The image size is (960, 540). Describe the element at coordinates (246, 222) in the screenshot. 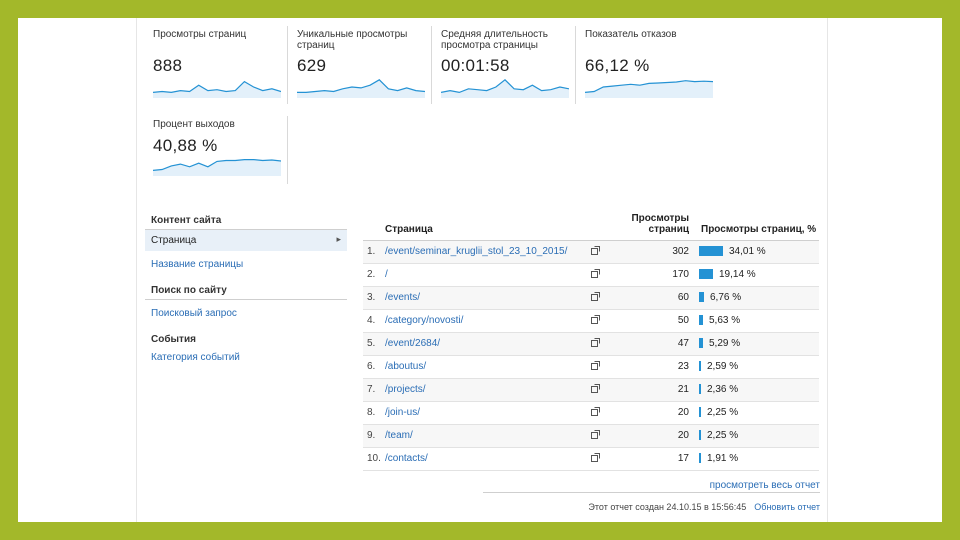

I see `nav-heading-content: Контент сайта` at that location.